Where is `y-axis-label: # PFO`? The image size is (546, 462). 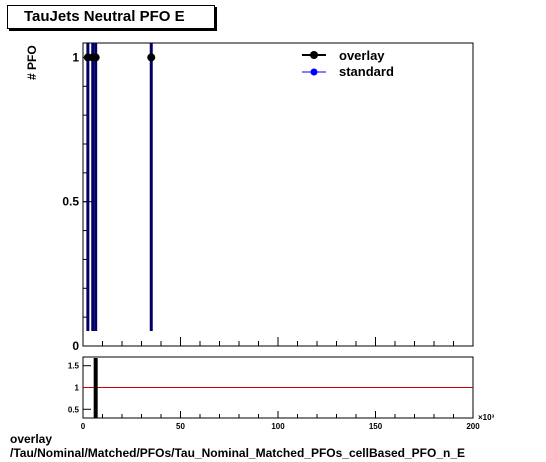
y-axis-label: # PFO is located at coordinates (32, 62).